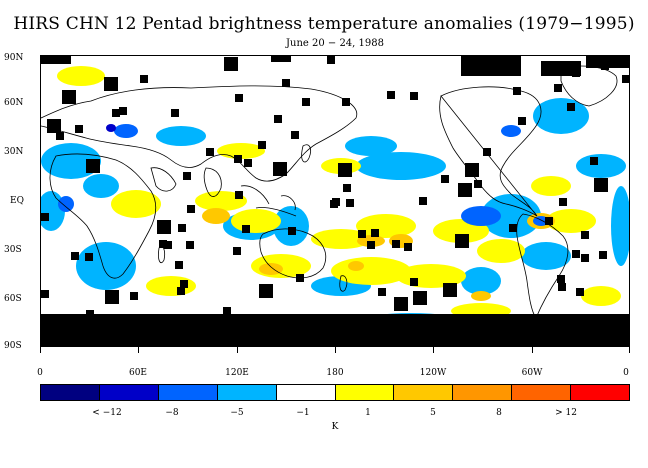  I want to click on map-subtitle: June 20 − 24, 1988, so click(335, 43).